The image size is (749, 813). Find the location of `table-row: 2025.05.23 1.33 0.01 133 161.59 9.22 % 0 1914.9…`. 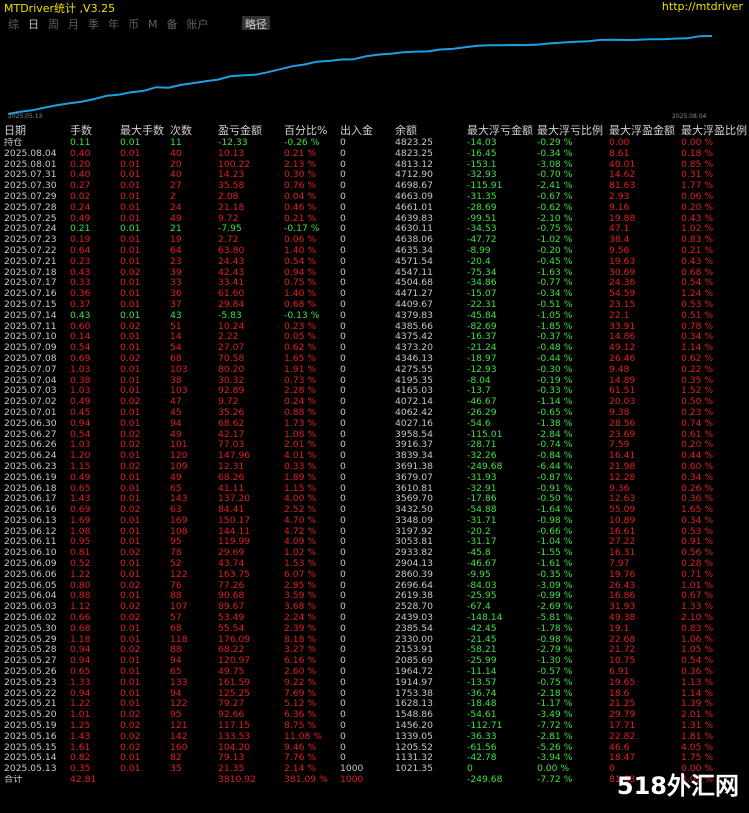

table-row: 2025.05.23 1.33 0.01 133 161.59 9.22 % 0 1914.9… is located at coordinates (376, 683).